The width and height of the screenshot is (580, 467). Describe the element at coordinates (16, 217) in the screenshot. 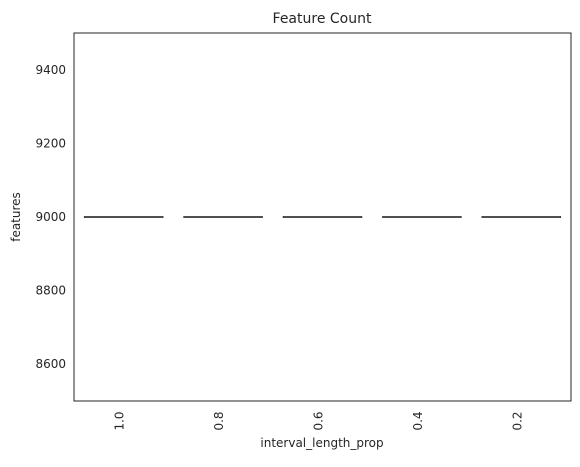

I see `y-axis-label: features` at that location.